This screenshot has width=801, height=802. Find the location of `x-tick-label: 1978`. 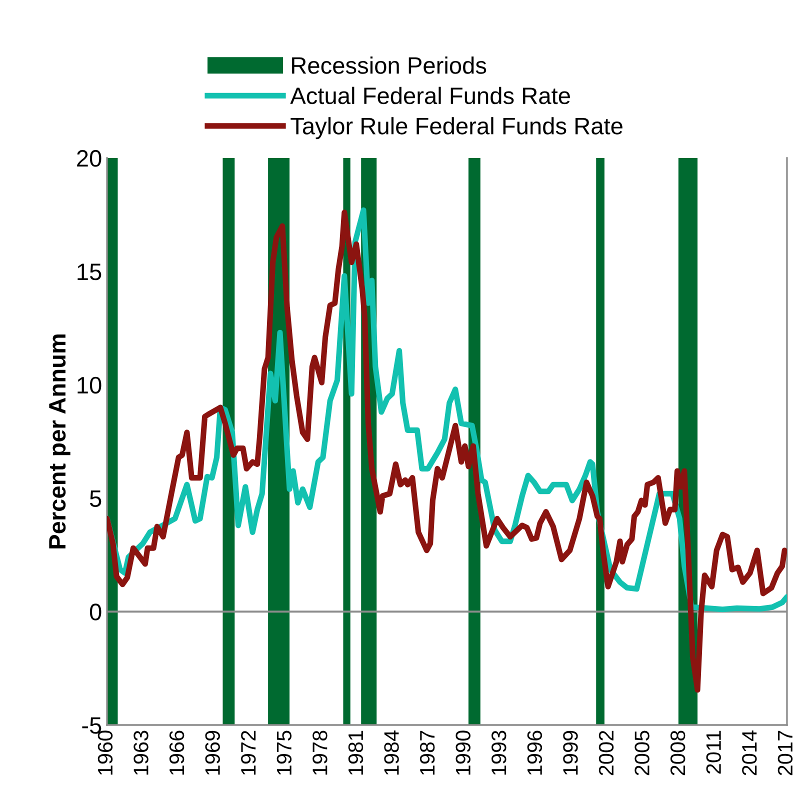

x-tick-label: 1978 is located at coordinates (320, 752).